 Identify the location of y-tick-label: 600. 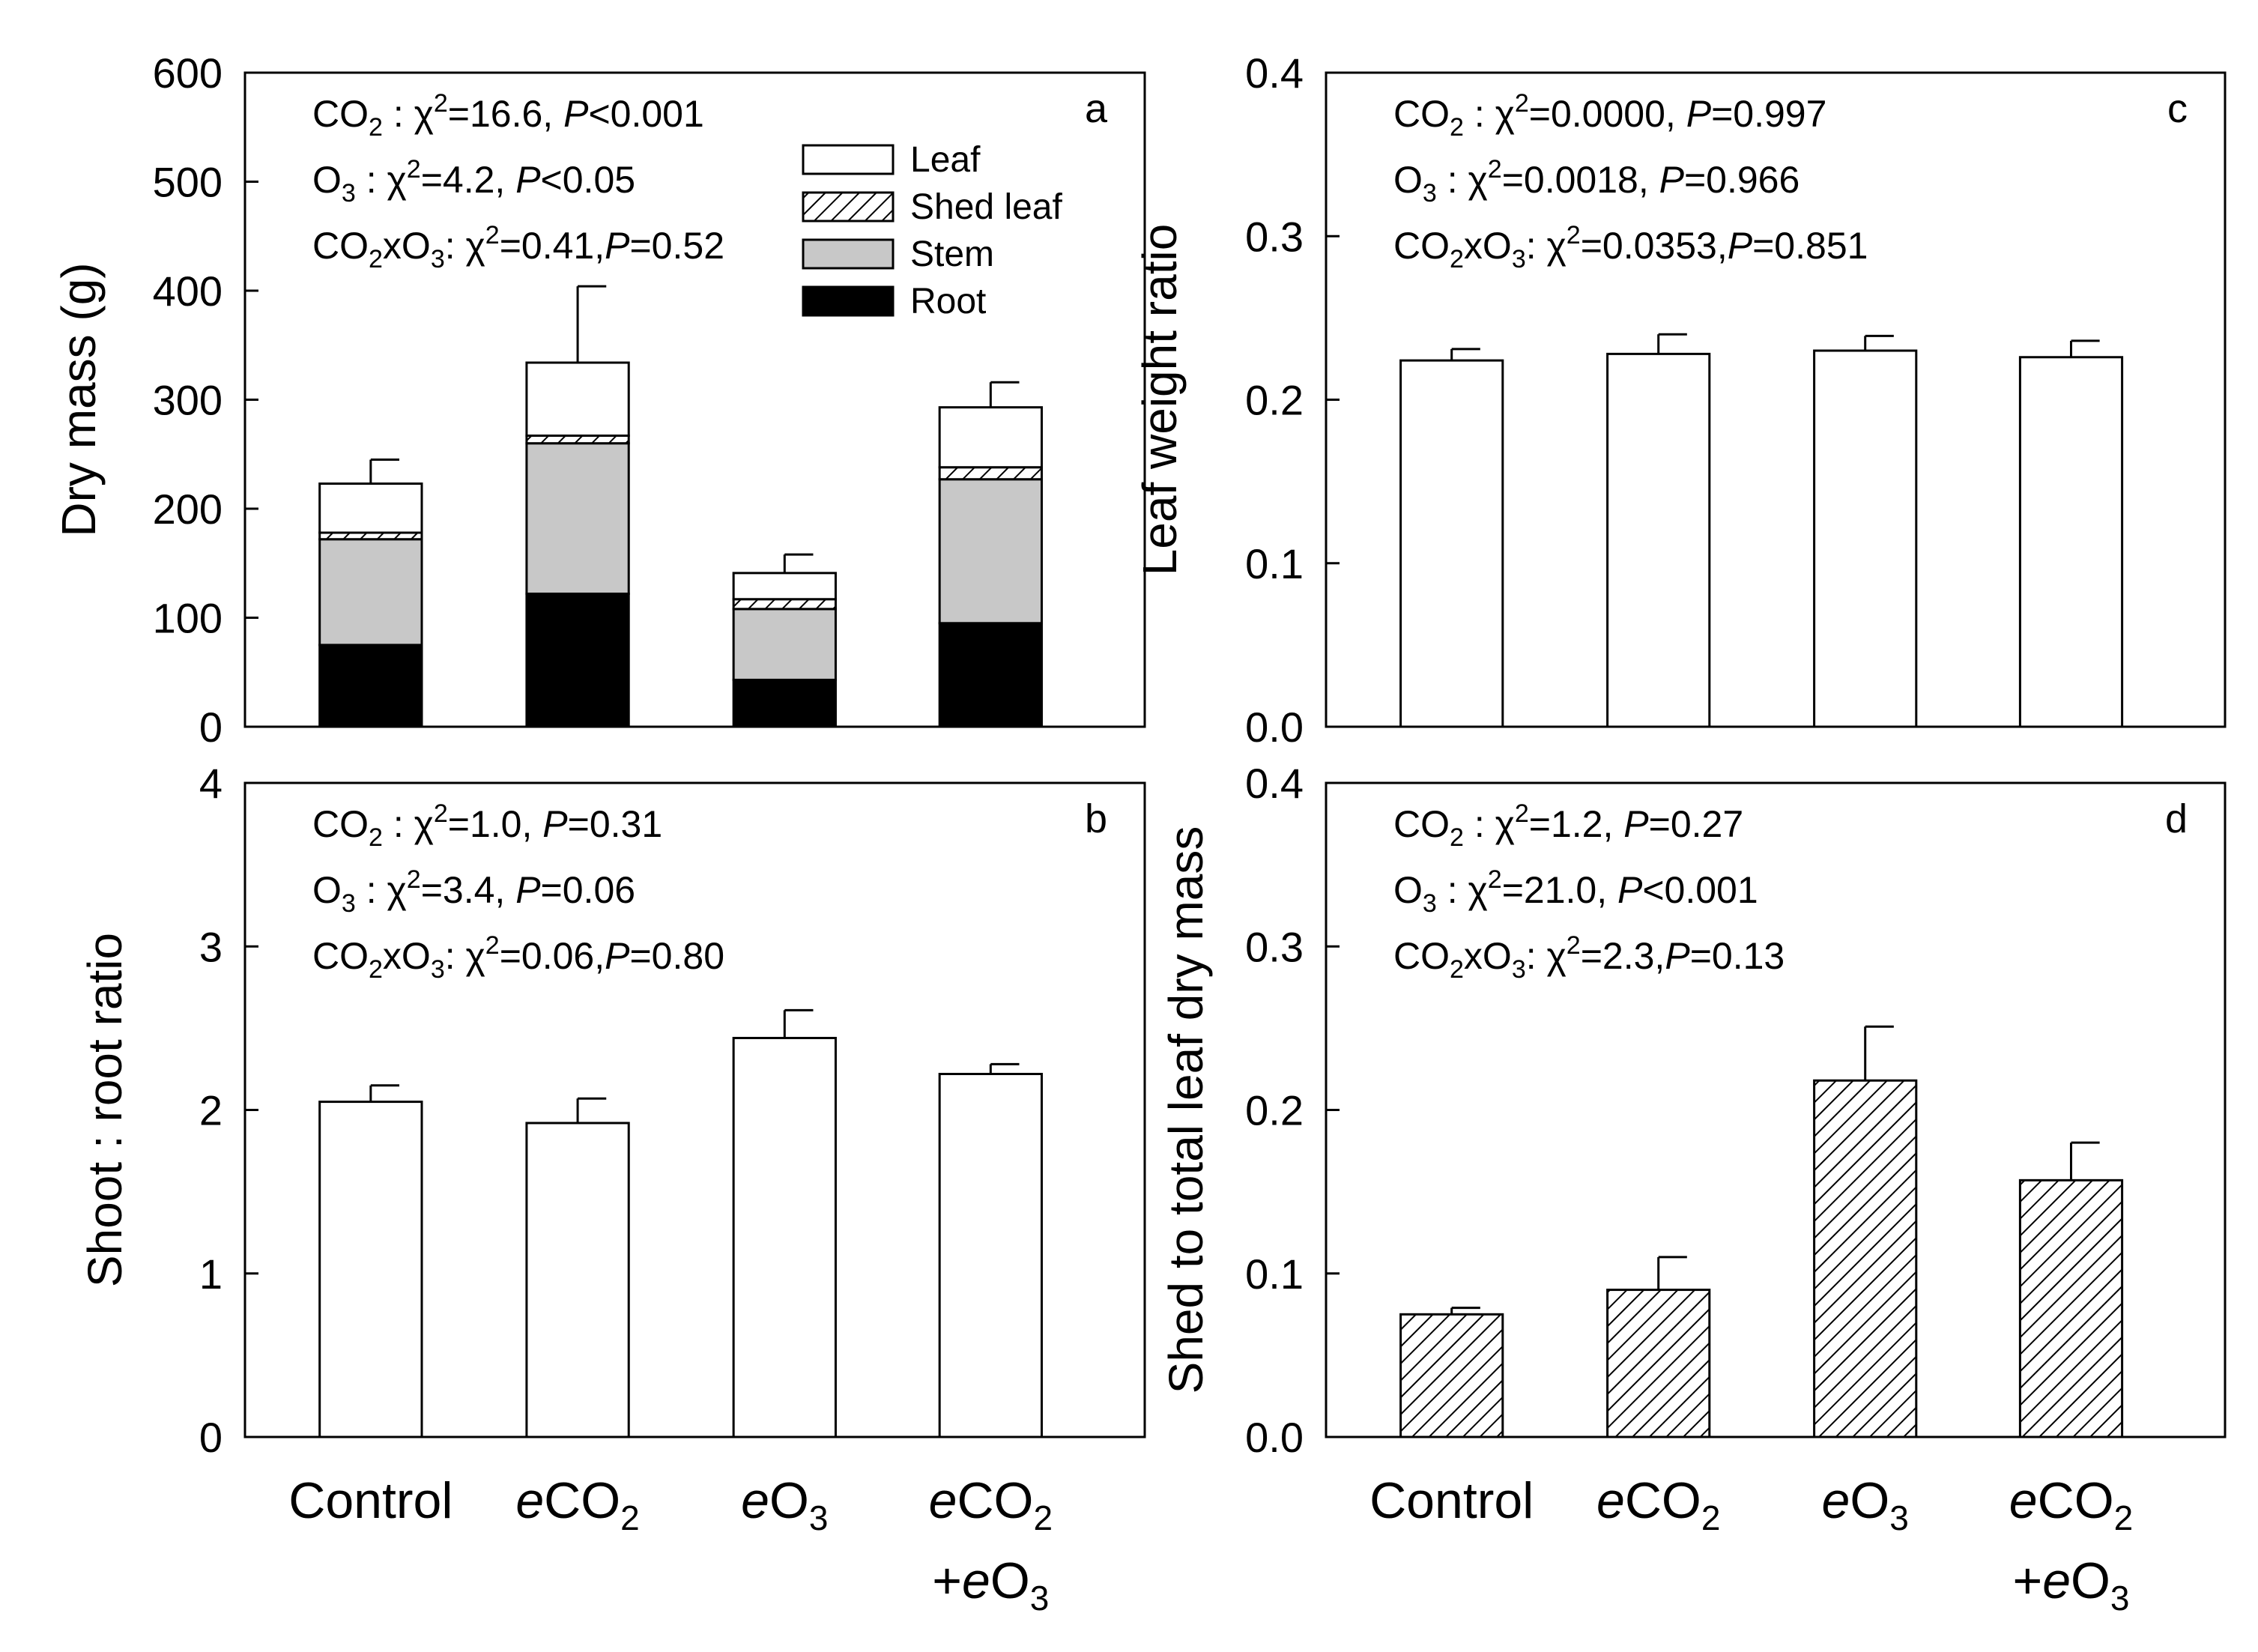
(188, 73).